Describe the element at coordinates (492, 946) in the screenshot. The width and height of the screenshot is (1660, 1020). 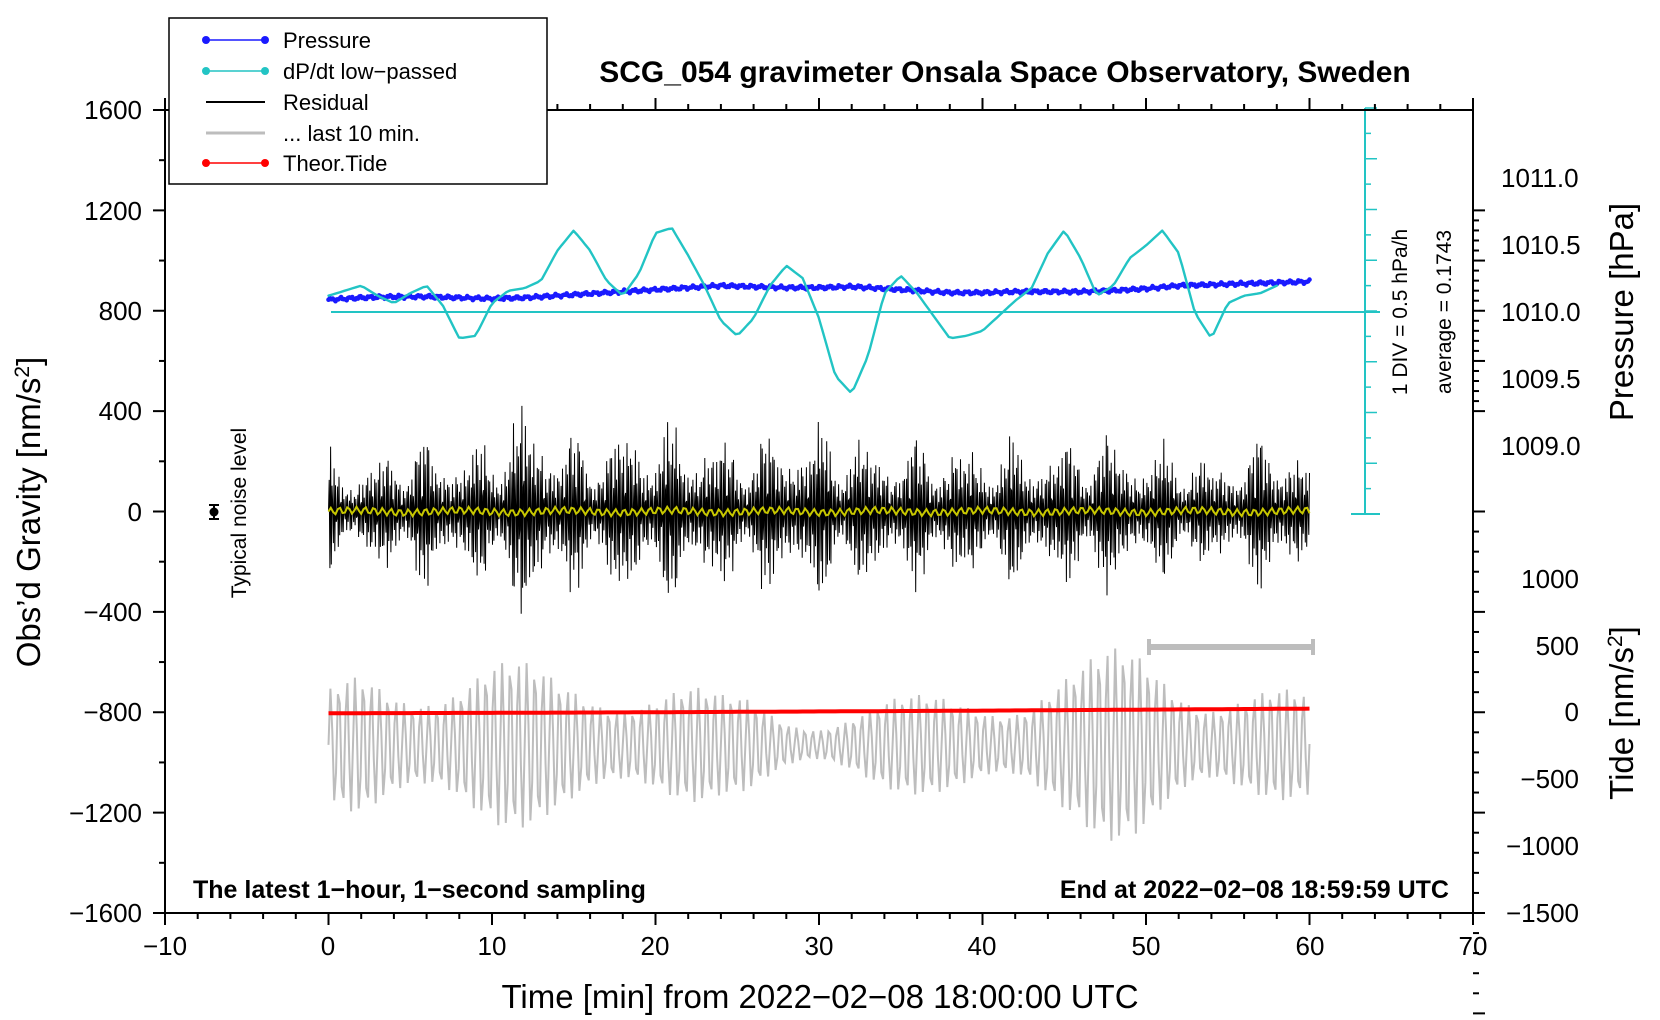
I see `x-tick-label: 10` at that location.